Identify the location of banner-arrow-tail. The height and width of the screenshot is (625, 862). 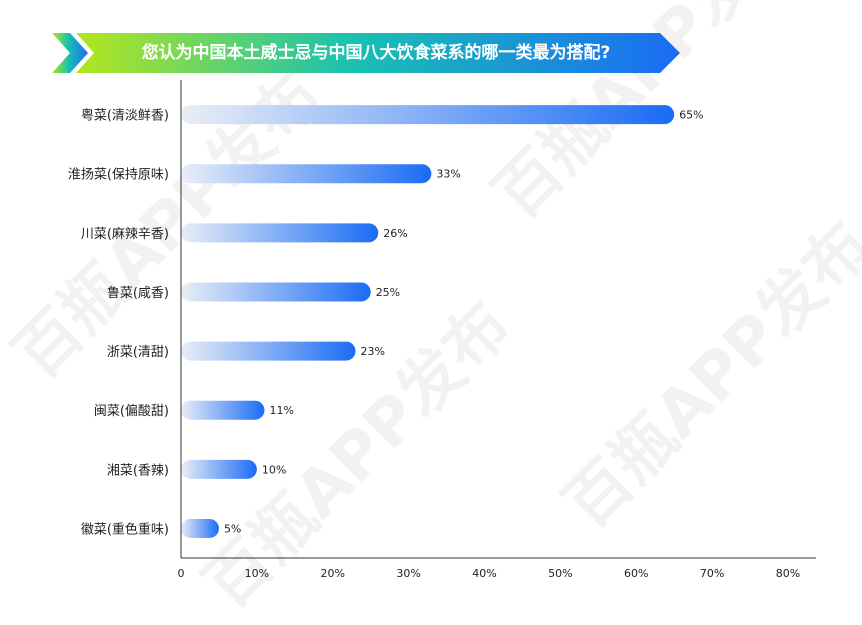
(70, 53).